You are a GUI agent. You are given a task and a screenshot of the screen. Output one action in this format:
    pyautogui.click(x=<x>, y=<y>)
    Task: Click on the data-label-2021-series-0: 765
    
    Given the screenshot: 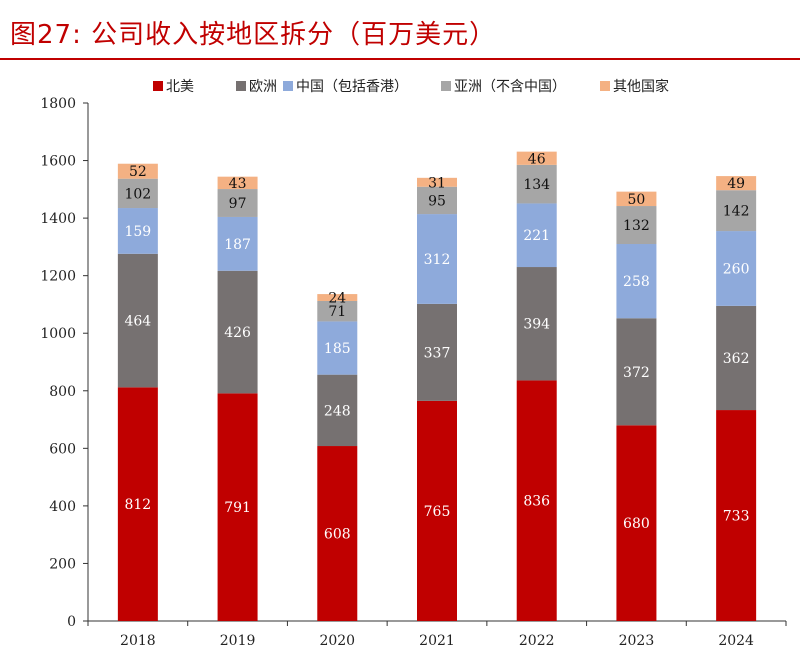 What is the action you would take?
    pyautogui.click(x=437, y=512)
    